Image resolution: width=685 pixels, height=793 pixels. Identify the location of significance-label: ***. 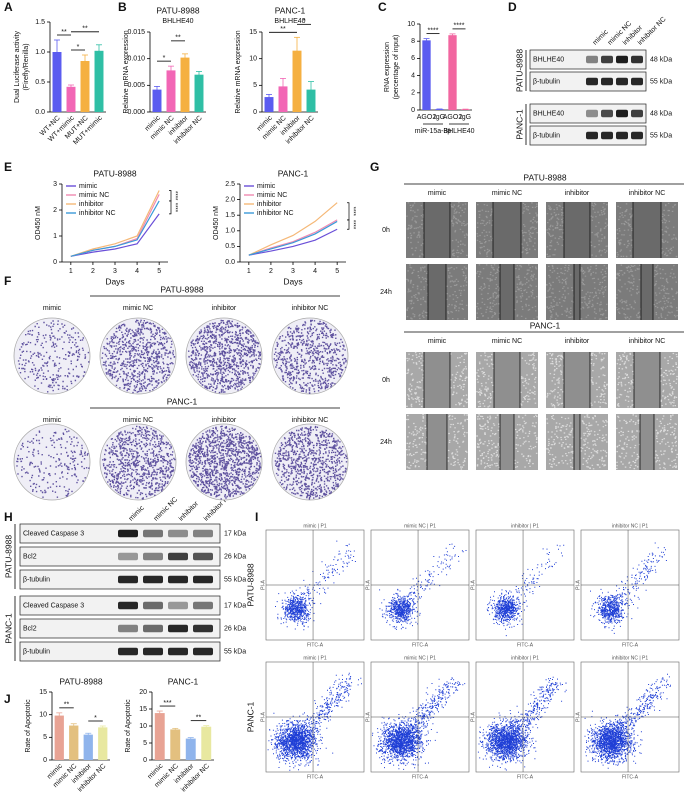
(167, 703).